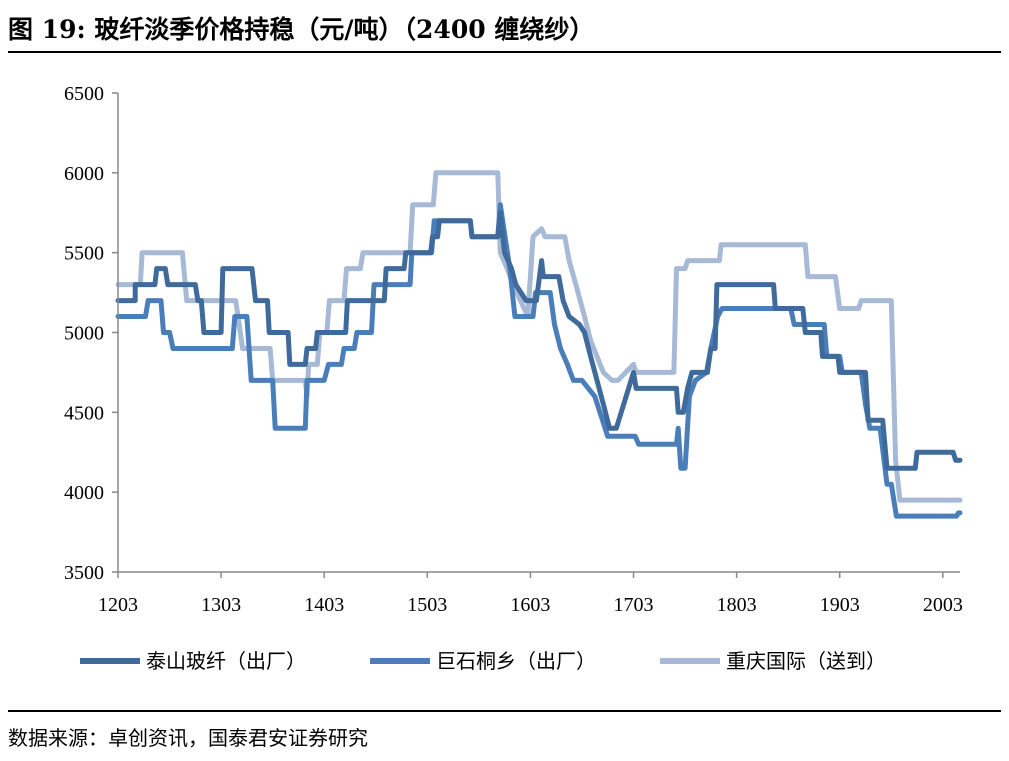 Image resolution: width=1009 pixels, height=761 pixels. I want to click on legend-label-1: 巨石桐乡（出厂）, so click(516, 661).